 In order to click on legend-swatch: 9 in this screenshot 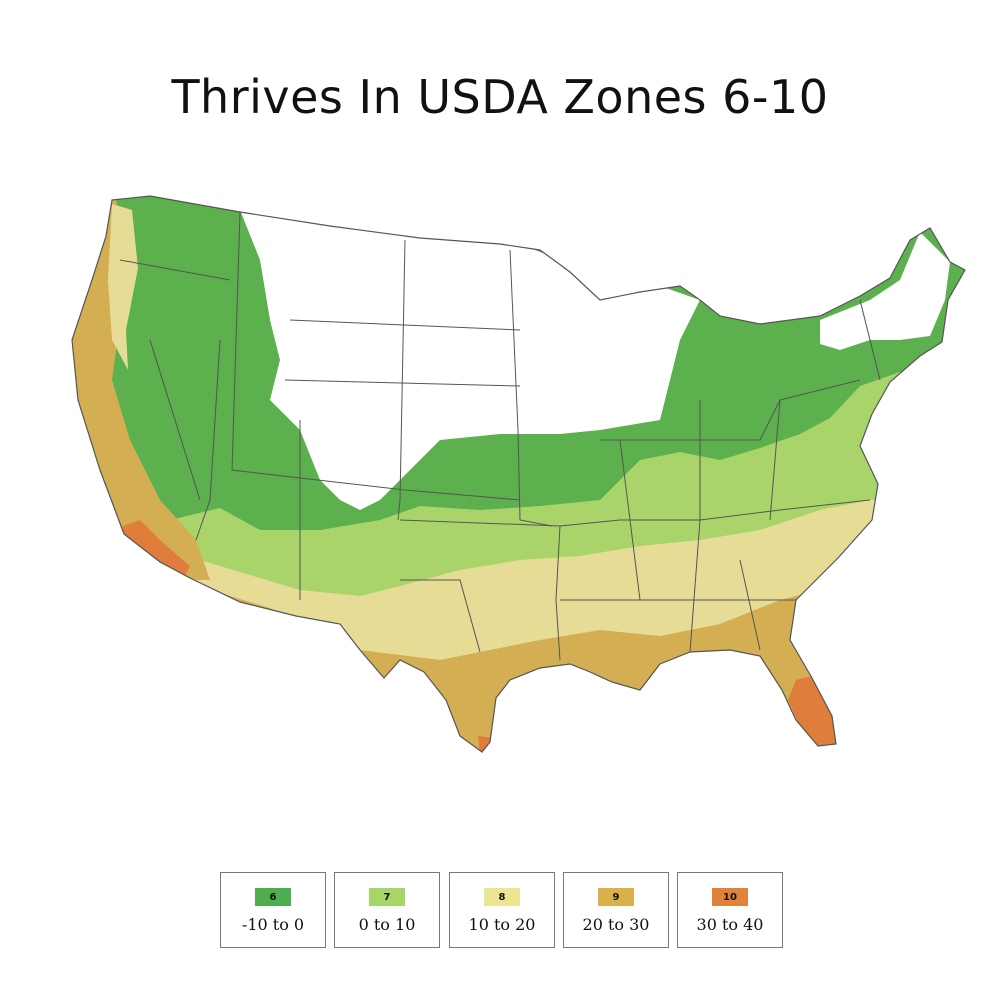, I will do `click(616, 897)`.